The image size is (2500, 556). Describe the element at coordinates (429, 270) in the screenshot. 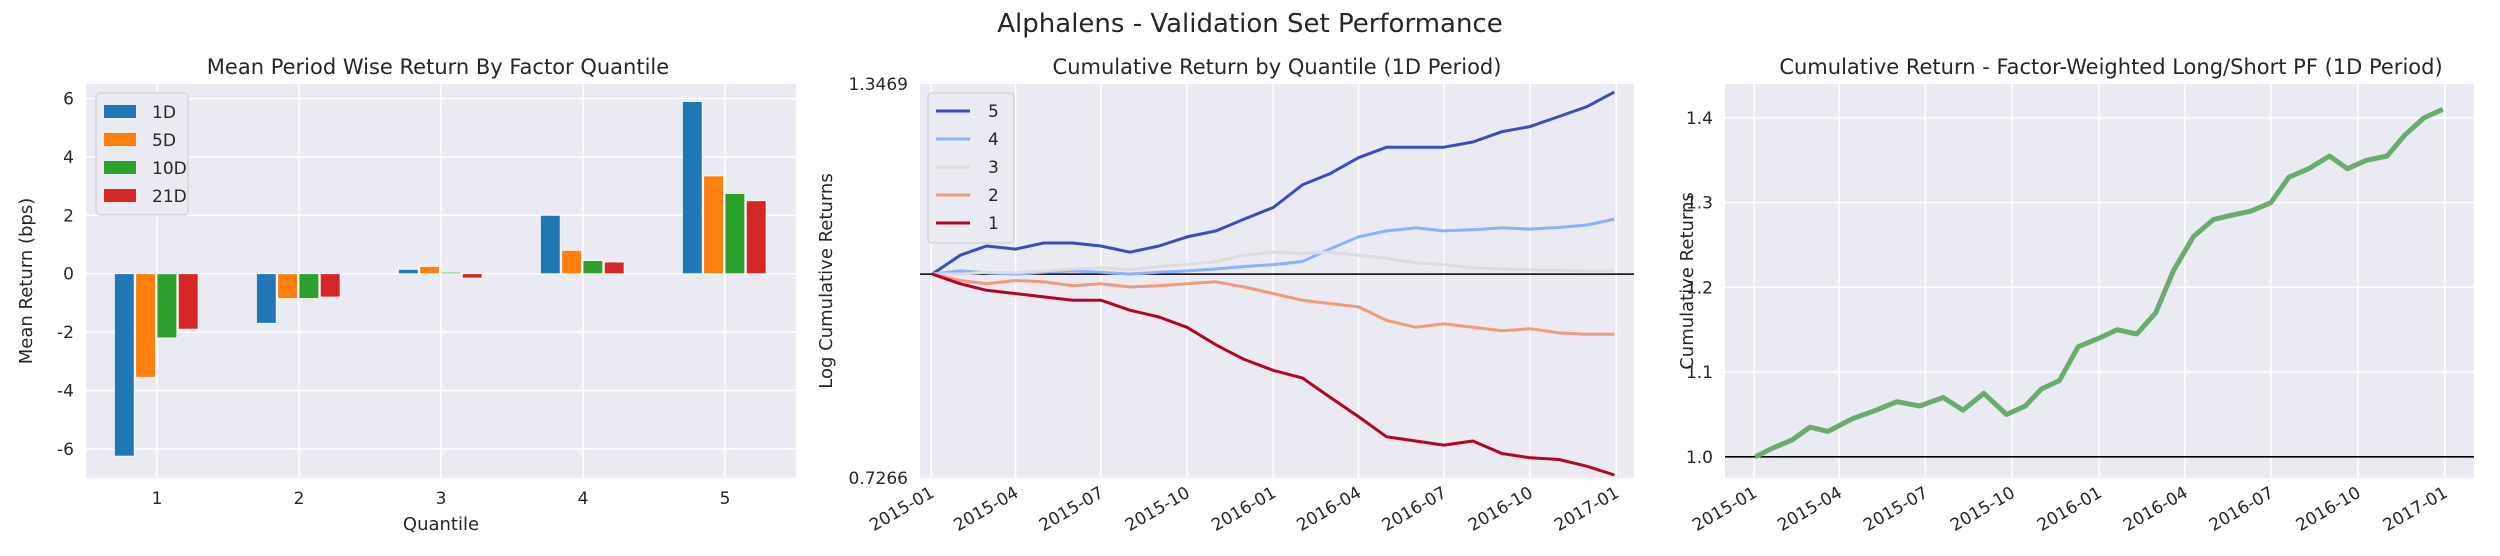

I see `bar-5D-q3` at that location.